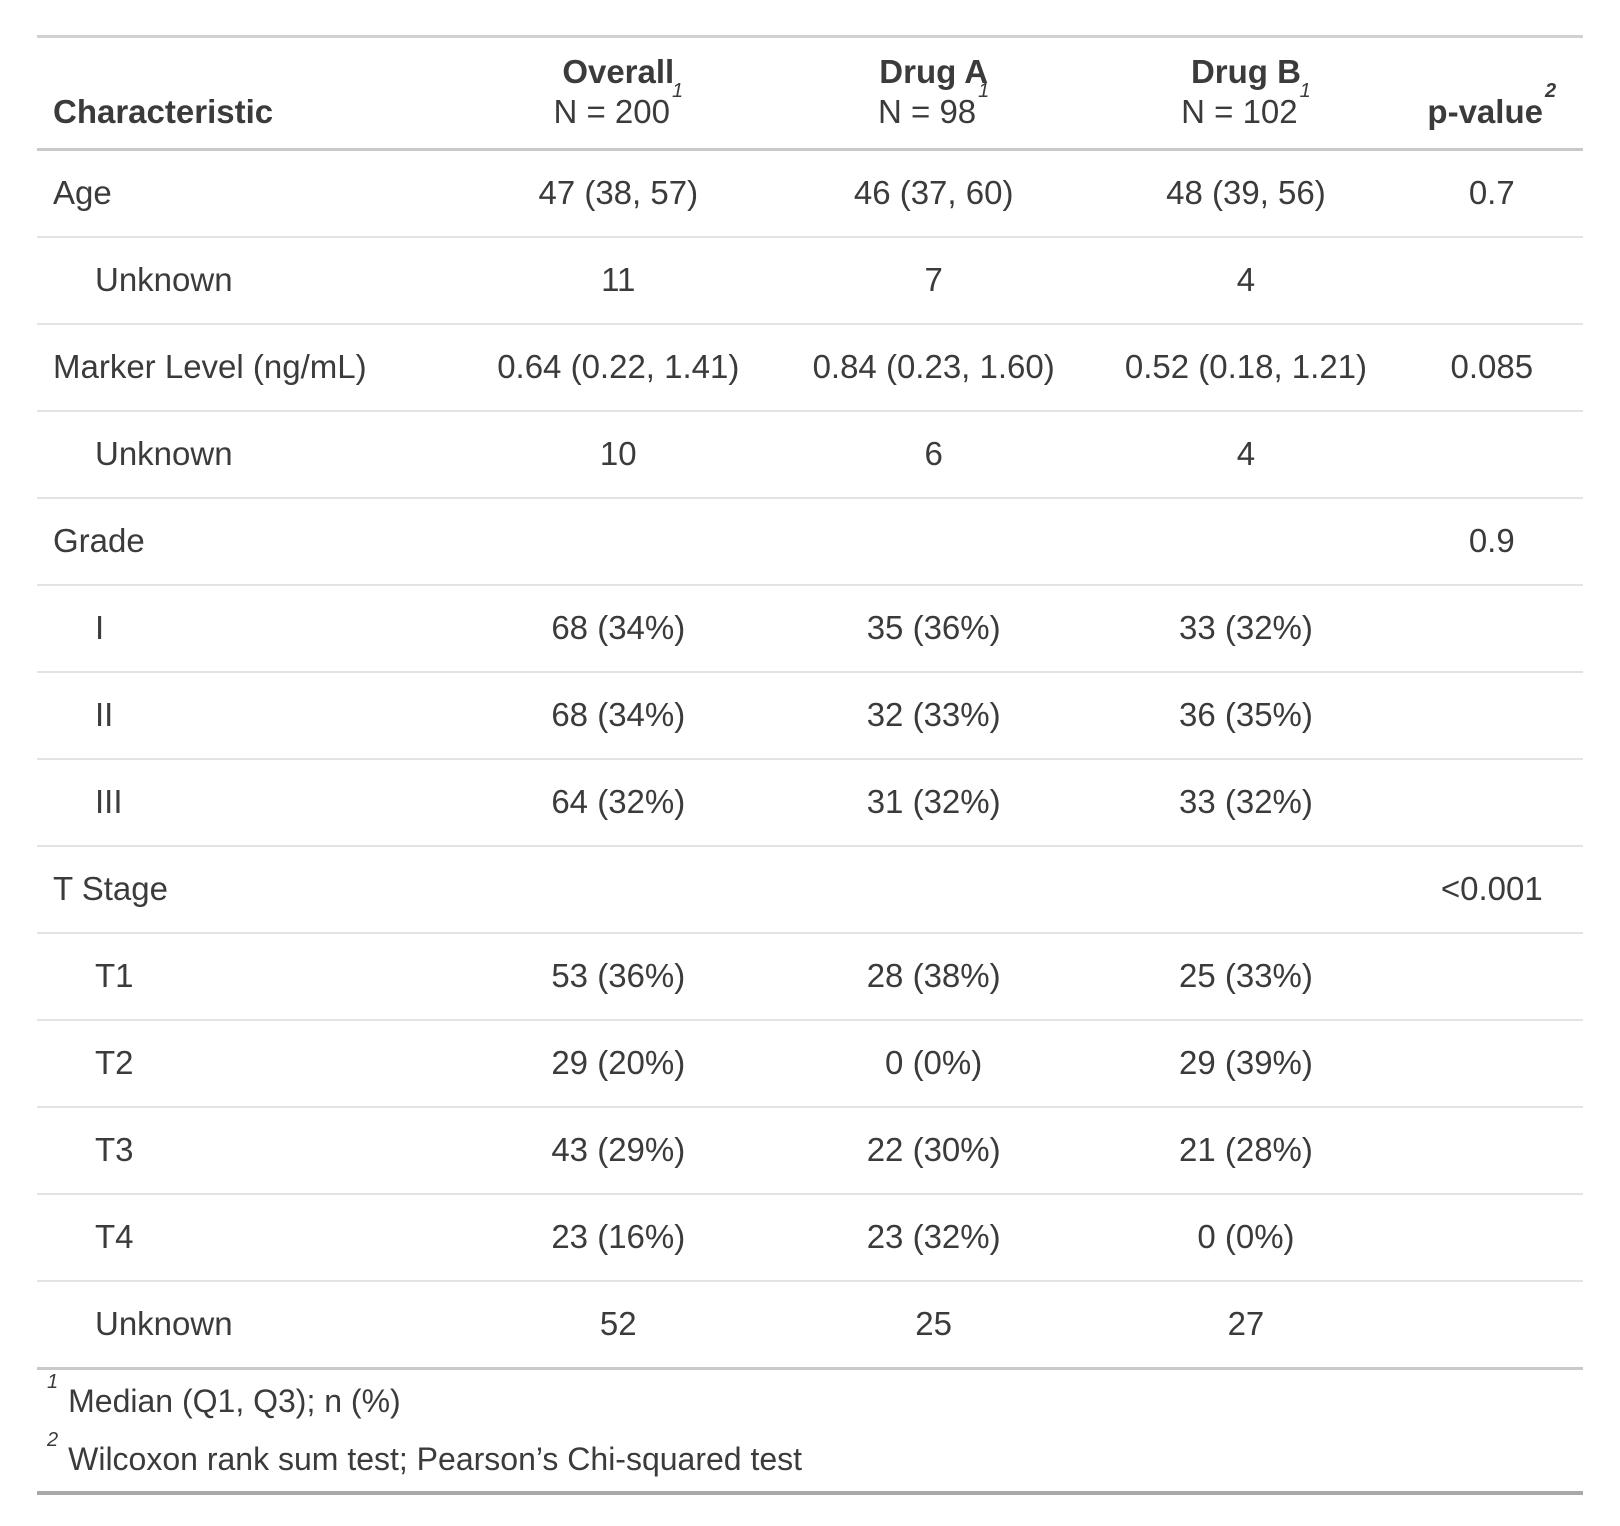 The image size is (1620, 1526). What do you see at coordinates (618, 281) in the screenshot?
I see `cell-overall: 11` at bounding box center [618, 281].